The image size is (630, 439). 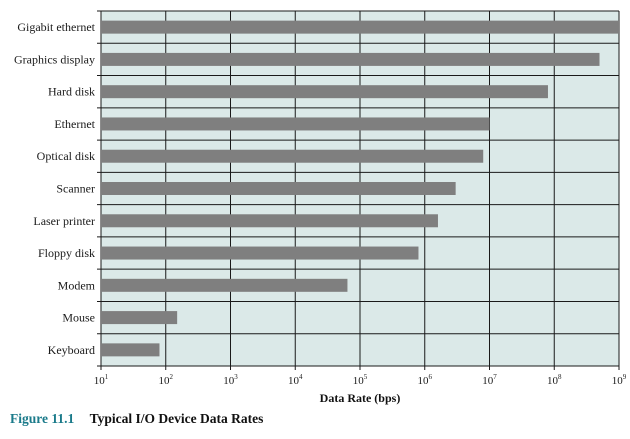 I want to click on category-label: Optical disk, so click(x=66, y=156).